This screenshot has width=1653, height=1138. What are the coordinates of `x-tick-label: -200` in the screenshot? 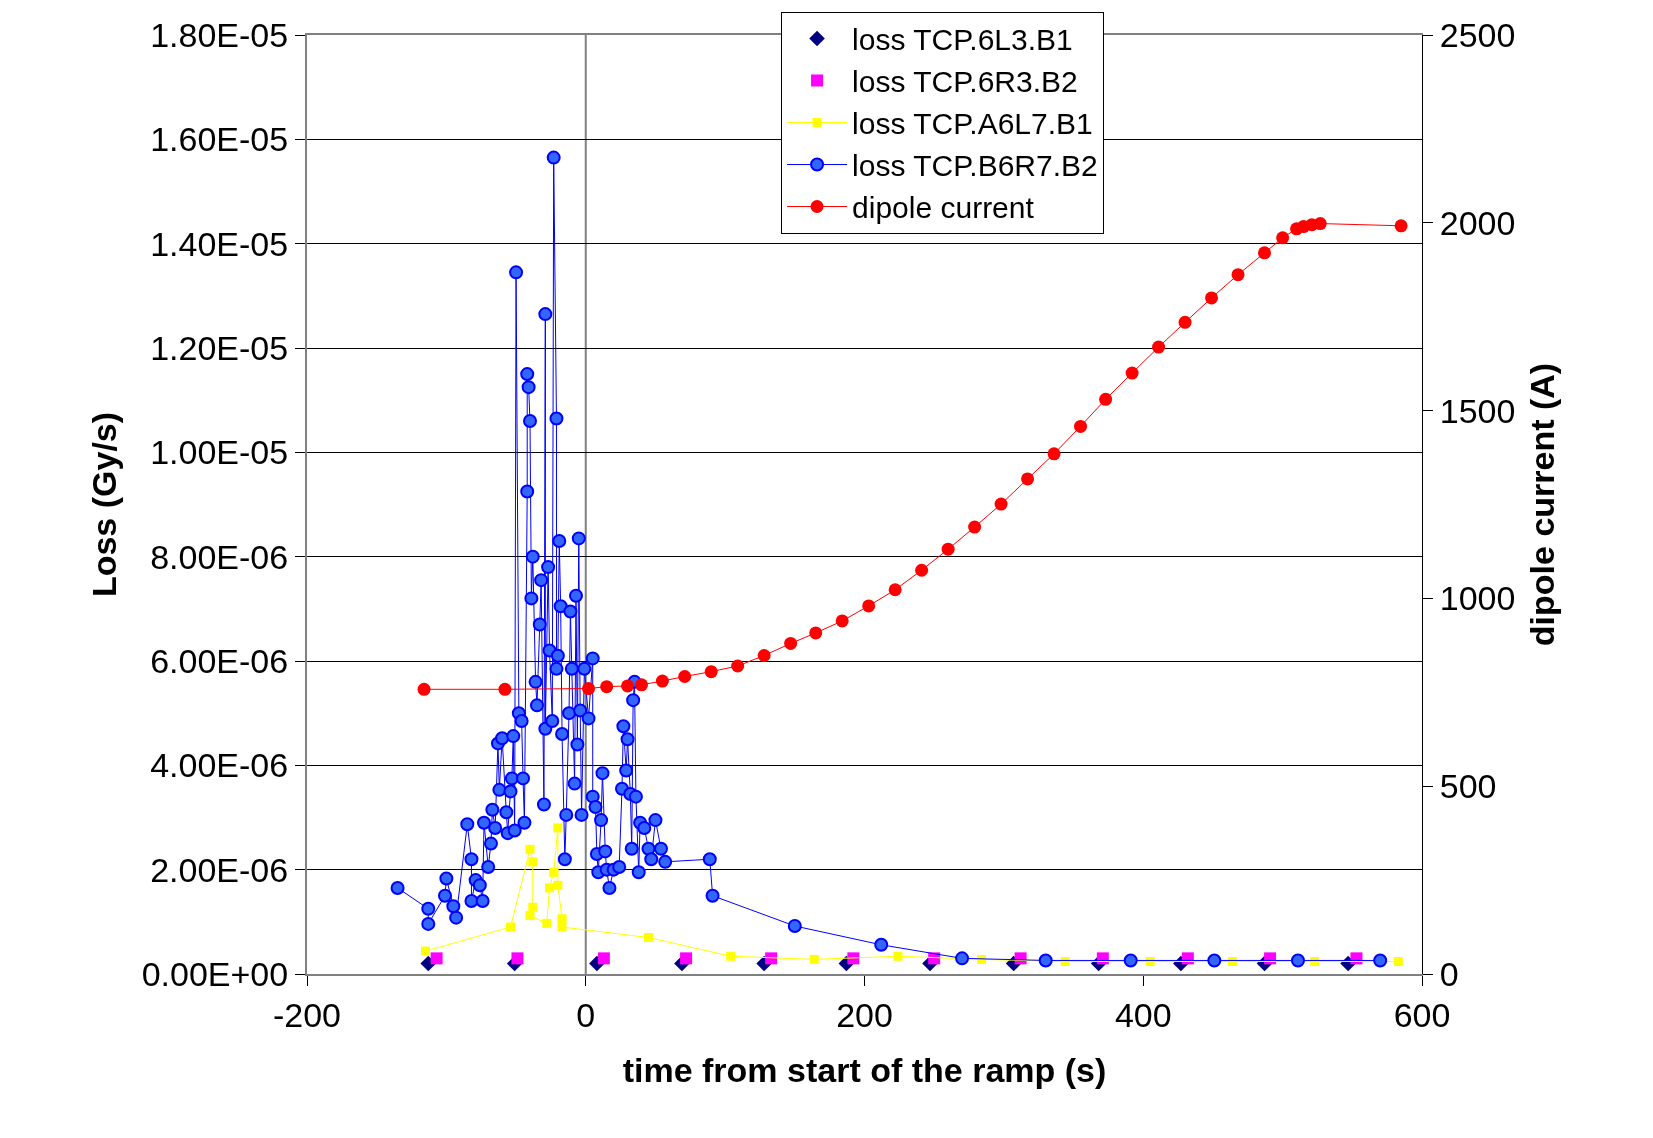 It's located at (307, 1014).